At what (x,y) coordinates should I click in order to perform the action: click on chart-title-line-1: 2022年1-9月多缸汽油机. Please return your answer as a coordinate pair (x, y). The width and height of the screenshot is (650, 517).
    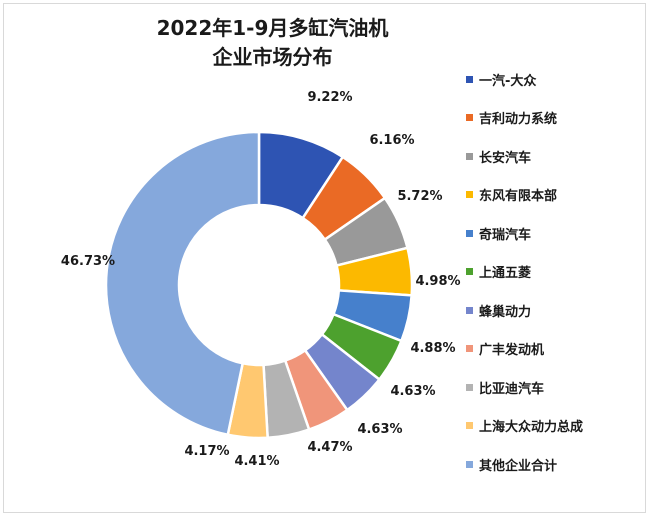
    Looking at the image, I should click on (272, 28).